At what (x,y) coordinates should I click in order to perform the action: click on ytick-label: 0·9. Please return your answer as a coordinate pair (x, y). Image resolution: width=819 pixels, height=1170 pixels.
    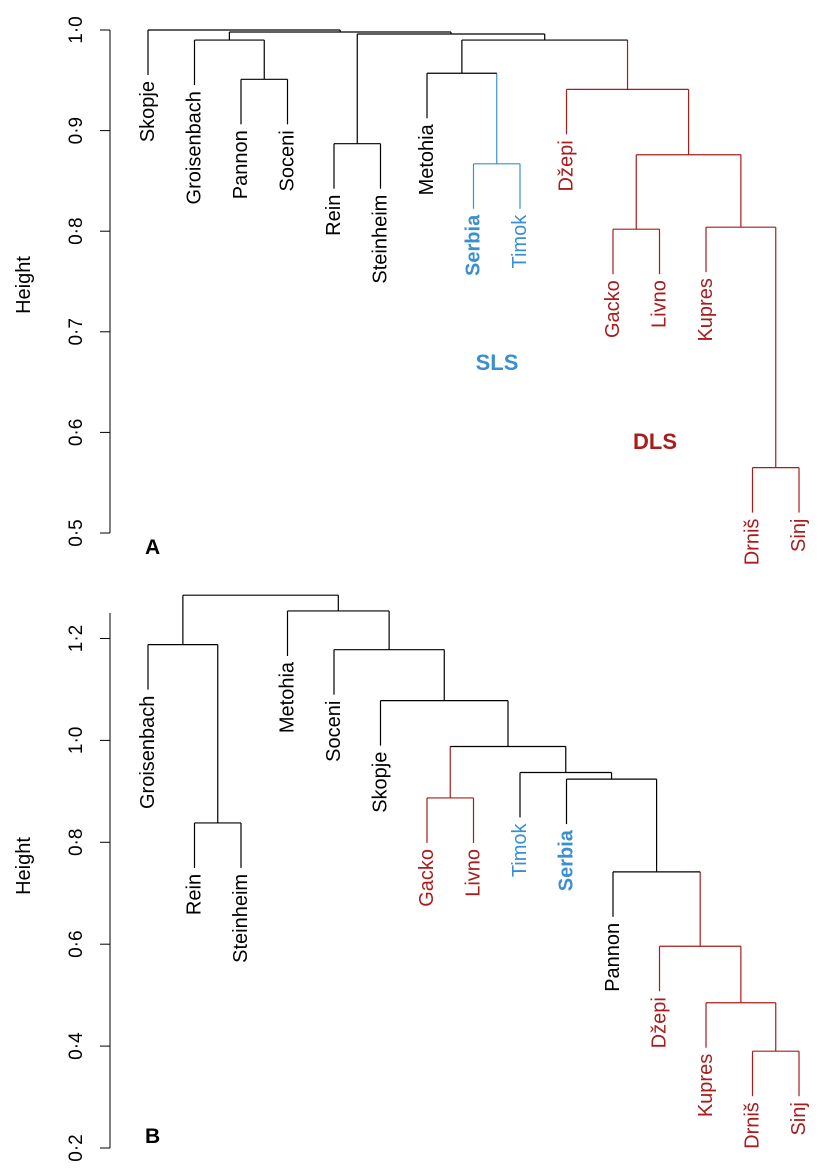
    Looking at the image, I should click on (76, 130).